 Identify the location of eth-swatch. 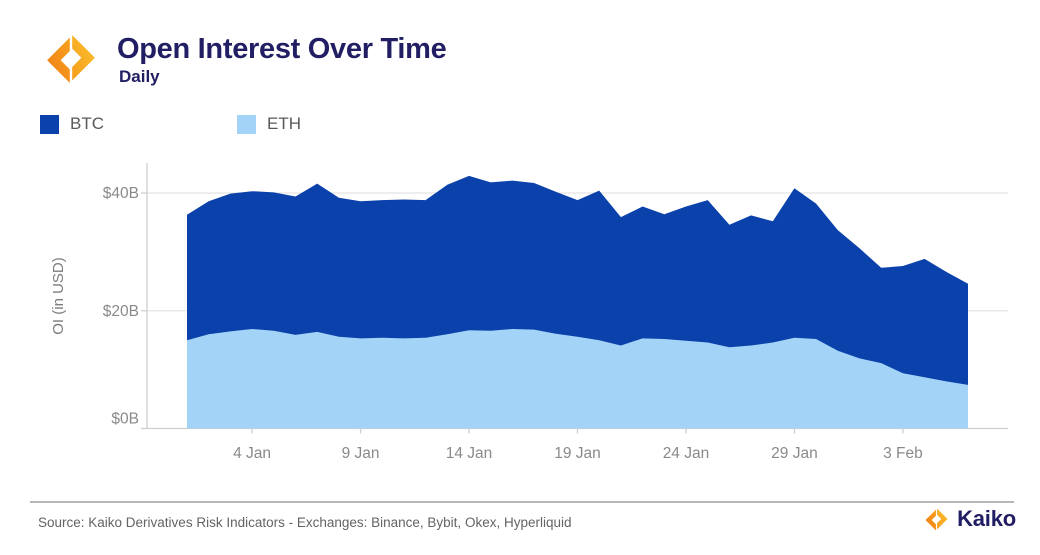
(246, 124).